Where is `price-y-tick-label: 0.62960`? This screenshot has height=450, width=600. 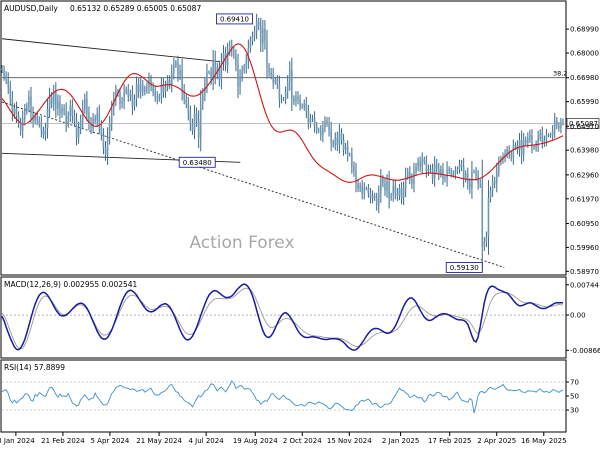 price-y-tick-label: 0.62960 is located at coordinates (584, 175).